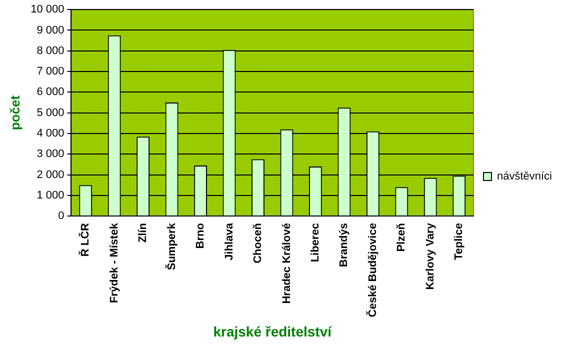  I want to click on x-tick-label: Brandýs, so click(344, 245).